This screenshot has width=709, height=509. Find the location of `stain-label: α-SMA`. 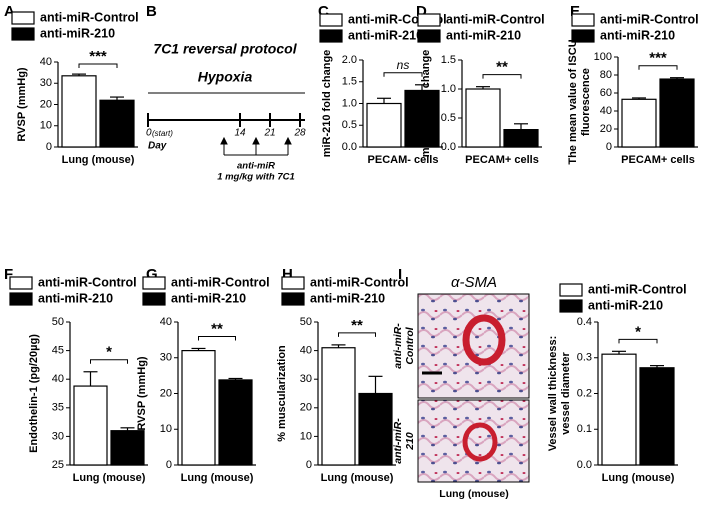

stain-label: α-SMA is located at coordinates (474, 282).